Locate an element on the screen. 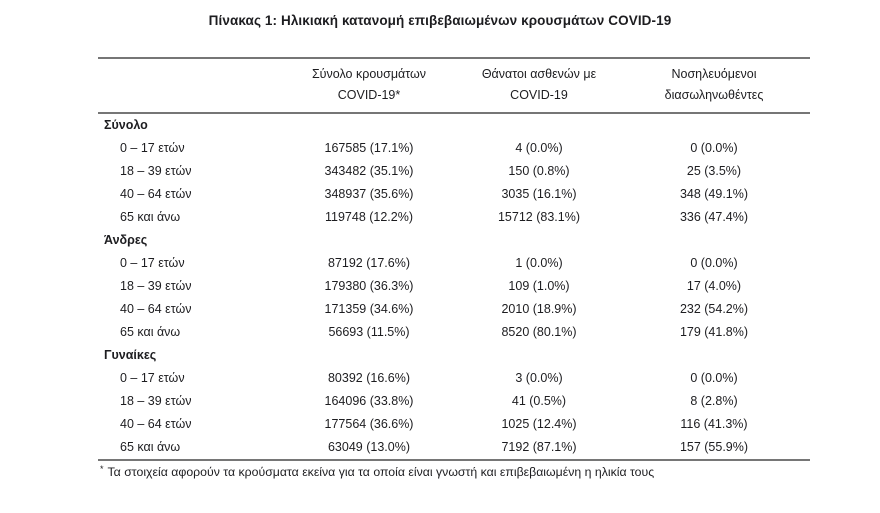  deaths-cell: 4 (0.0%) is located at coordinates (539, 148).